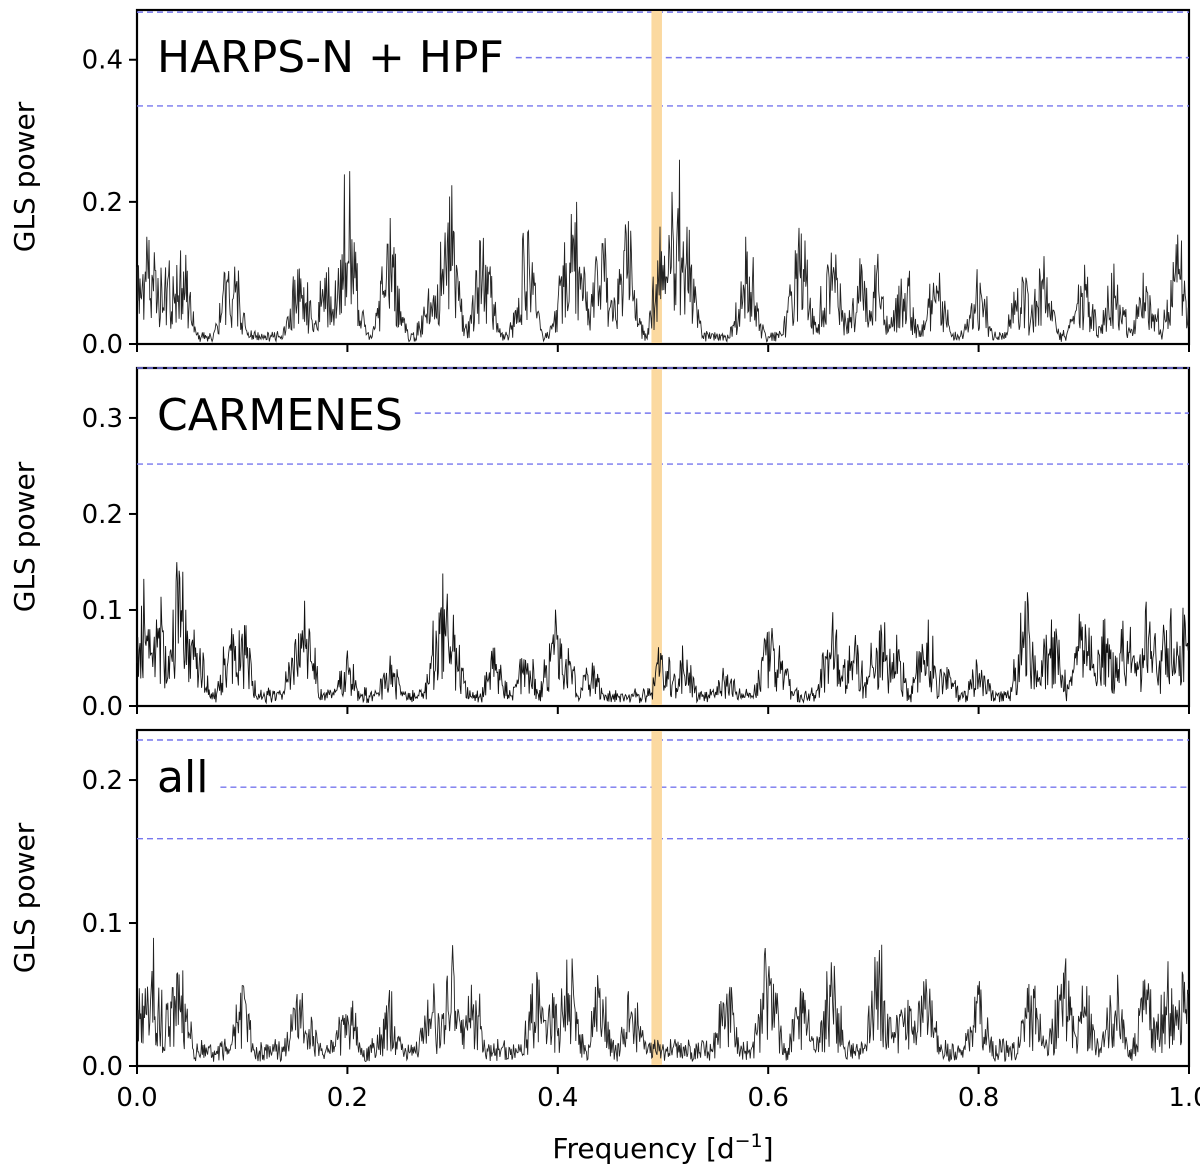 The height and width of the screenshot is (1176, 1200). I want to click on x-axis-label-suffix: ], so click(768, 1148).